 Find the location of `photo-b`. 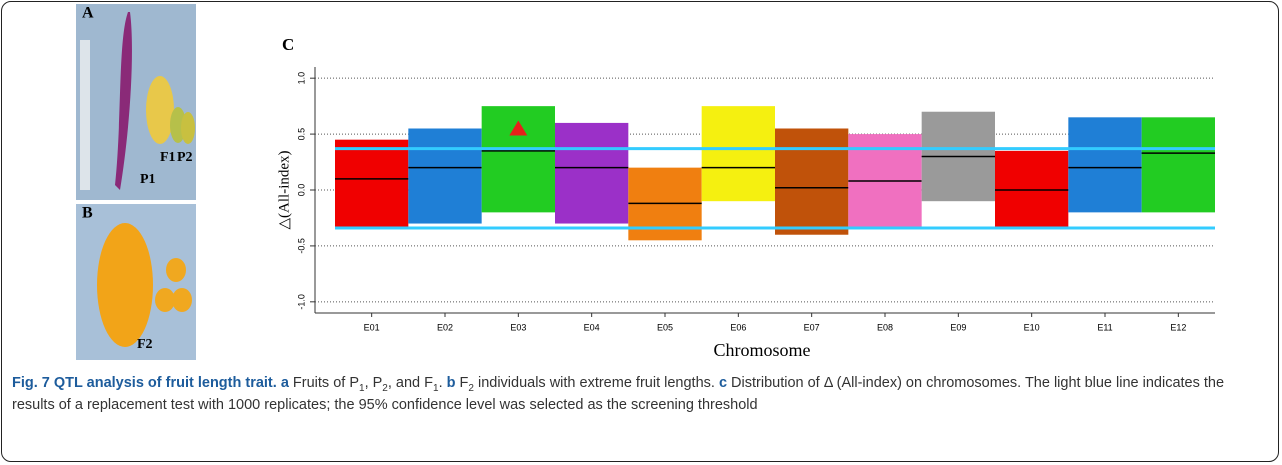

photo-b is located at coordinates (136, 282).